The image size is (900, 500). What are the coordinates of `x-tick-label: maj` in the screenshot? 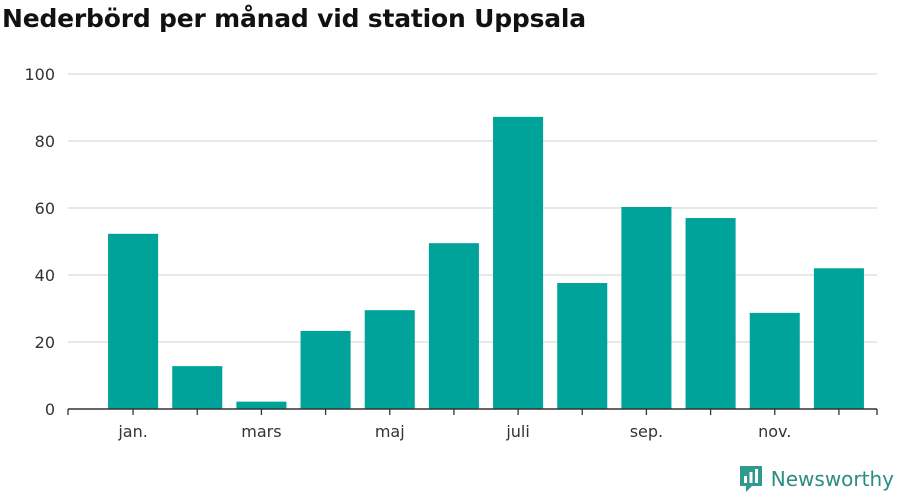 It's located at (390, 431).